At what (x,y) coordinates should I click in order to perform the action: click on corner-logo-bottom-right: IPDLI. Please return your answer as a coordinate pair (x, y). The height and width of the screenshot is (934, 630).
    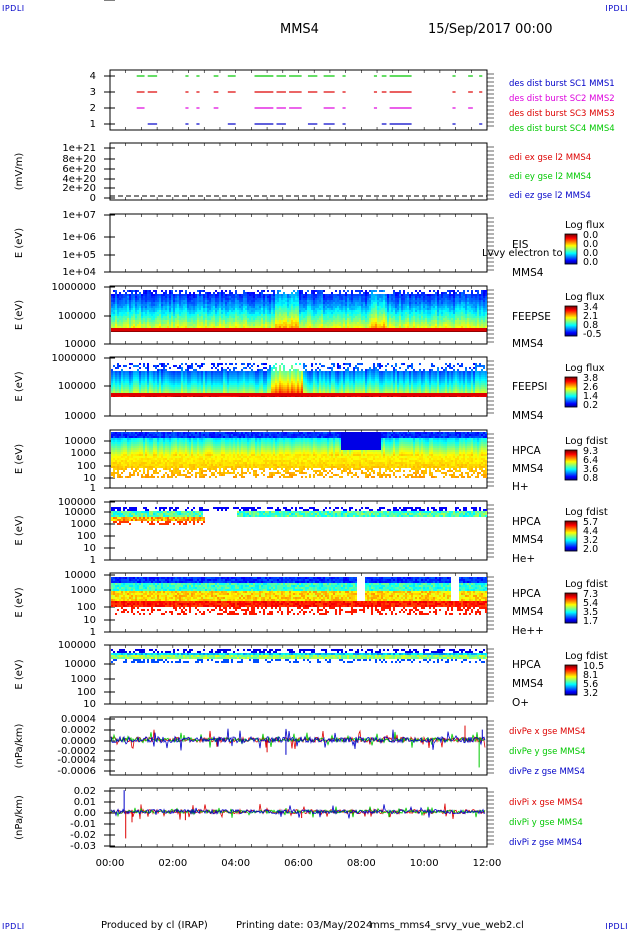
    Looking at the image, I should click on (616, 926).